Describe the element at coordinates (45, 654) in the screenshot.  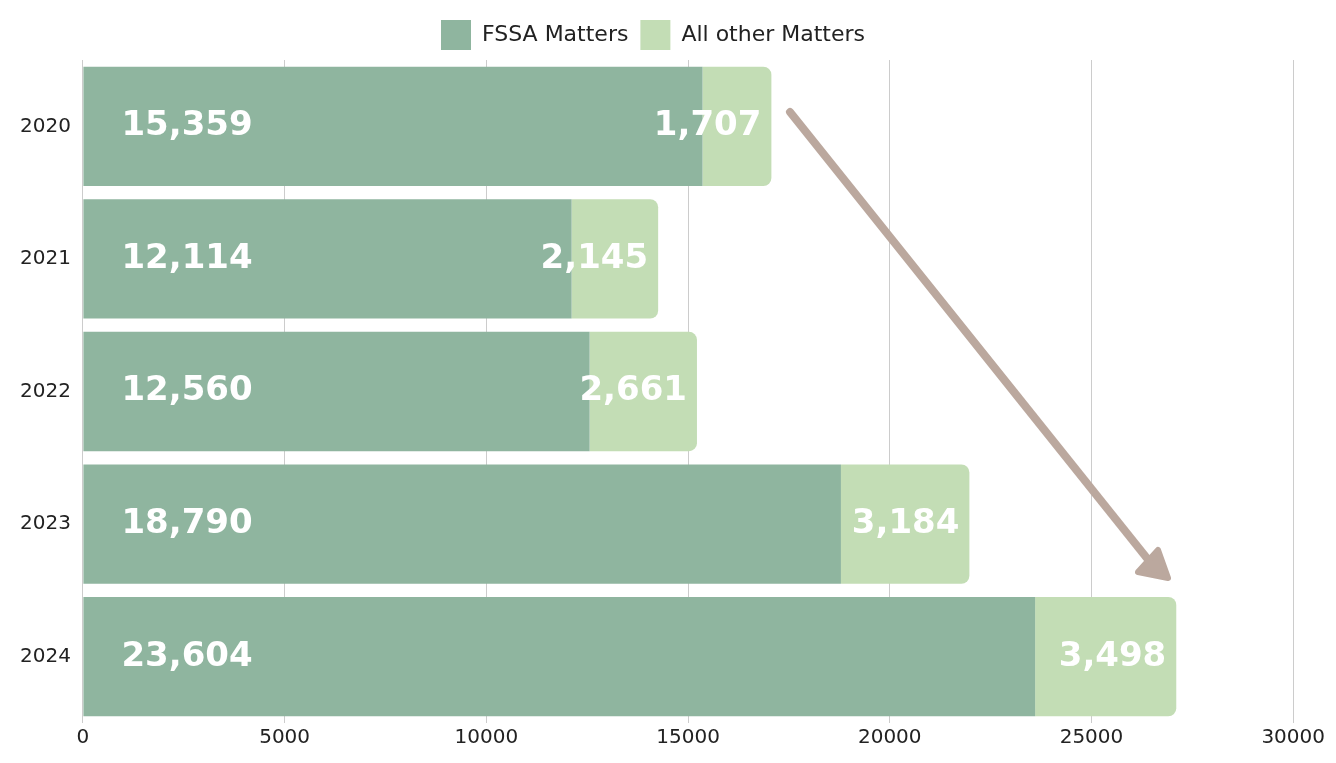
I see `y-tick-label: 2024` at that location.